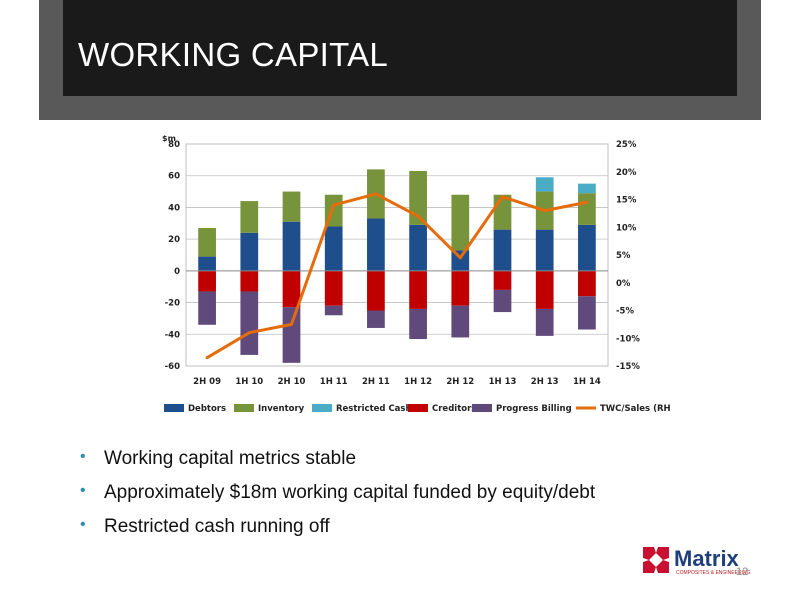 This screenshot has height=600, width=800. I want to click on y-tick-label: -20, so click(172, 304).